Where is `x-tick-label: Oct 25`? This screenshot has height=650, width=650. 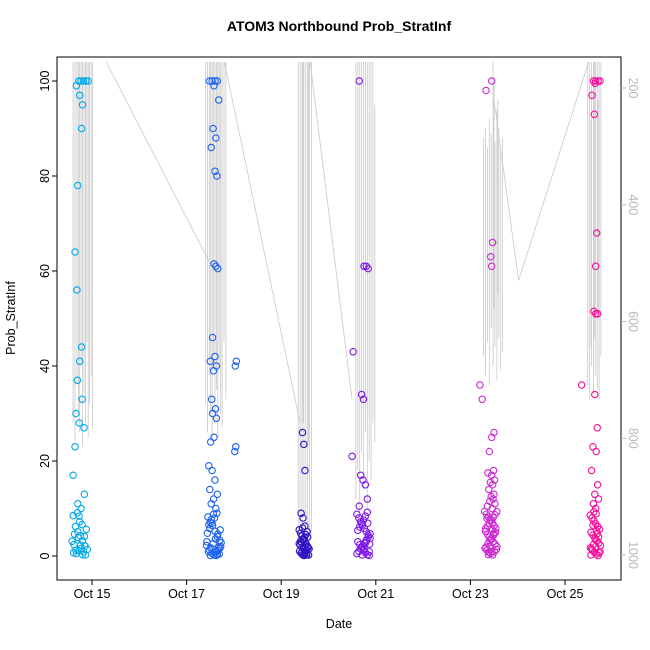
x-tick-label: Oct 25 is located at coordinates (565, 594).